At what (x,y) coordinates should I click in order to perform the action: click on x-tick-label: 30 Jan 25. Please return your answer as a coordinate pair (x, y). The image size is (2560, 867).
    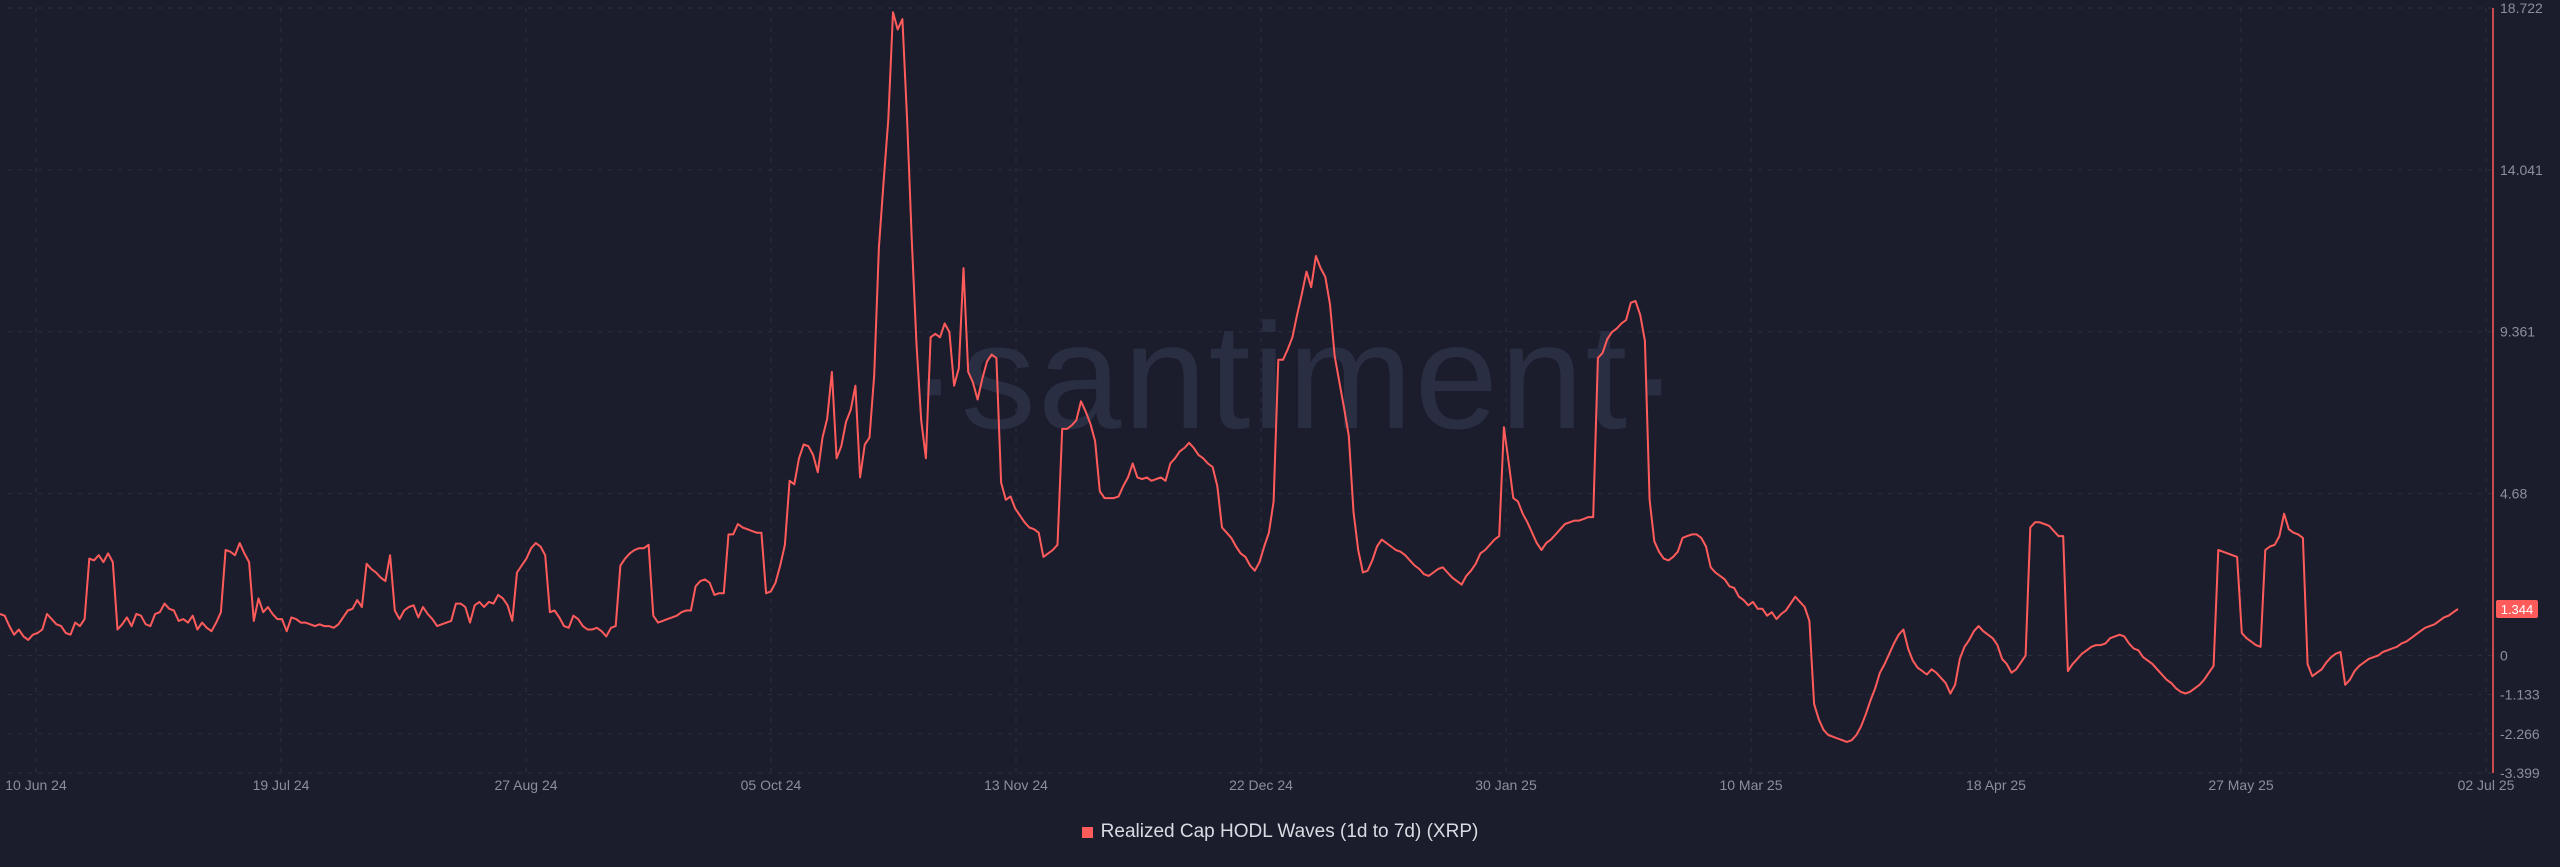
    Looking at the image, I should click on (1506, 785).